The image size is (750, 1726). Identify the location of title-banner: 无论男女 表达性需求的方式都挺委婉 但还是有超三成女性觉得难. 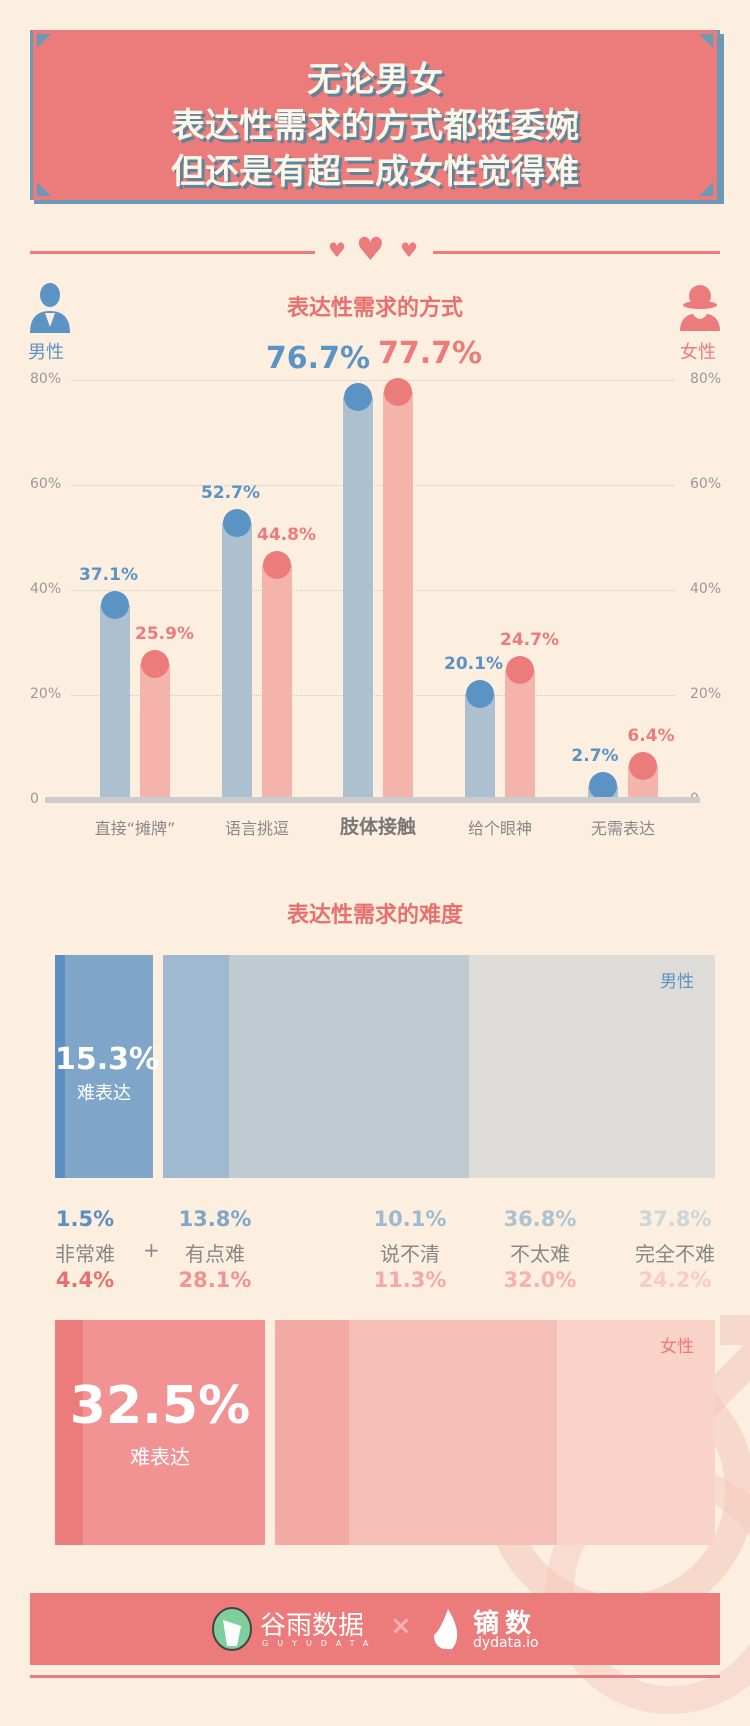
(375, 115).